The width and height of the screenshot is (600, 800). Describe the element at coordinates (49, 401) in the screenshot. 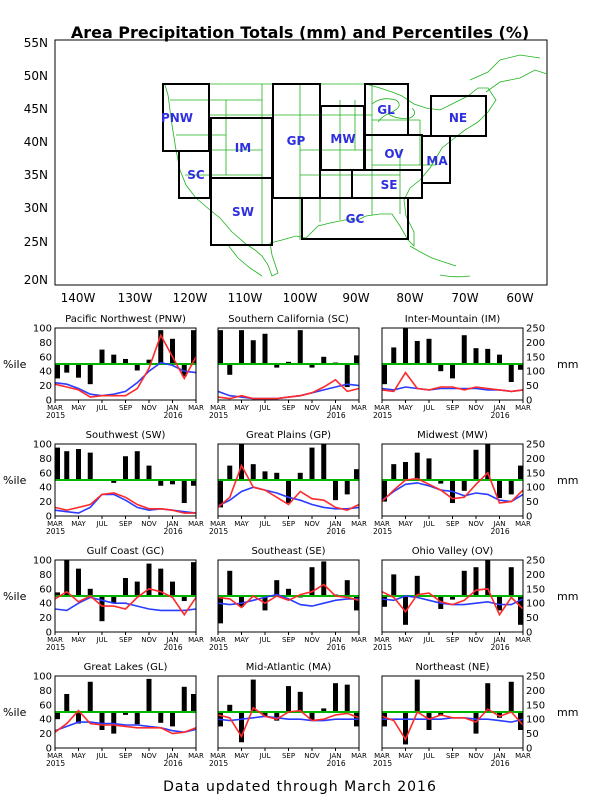

I see `left-tick-label: 0` at that location.